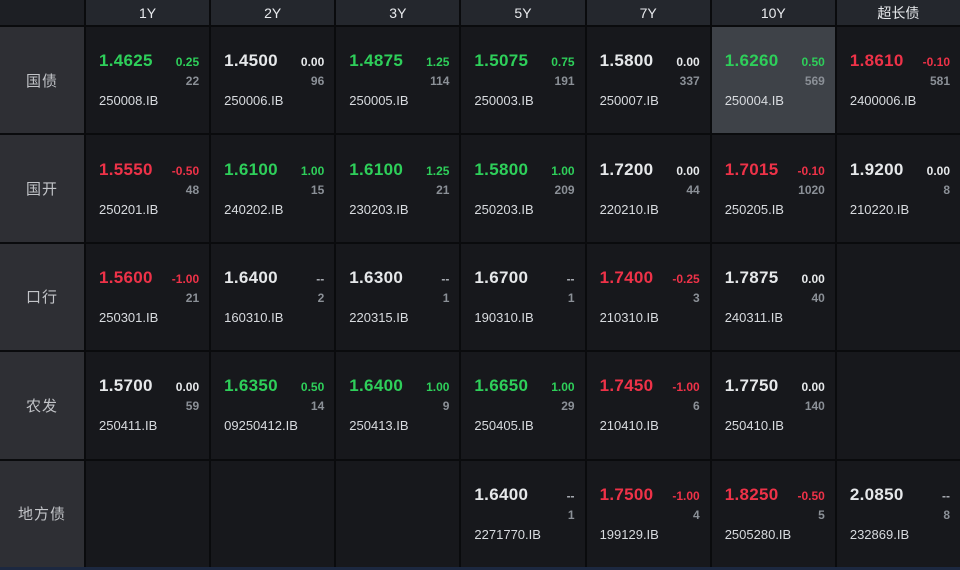  Describe the element at coordinates (443, 189) in the screenshot. I see `trade-count: 21` at that location.